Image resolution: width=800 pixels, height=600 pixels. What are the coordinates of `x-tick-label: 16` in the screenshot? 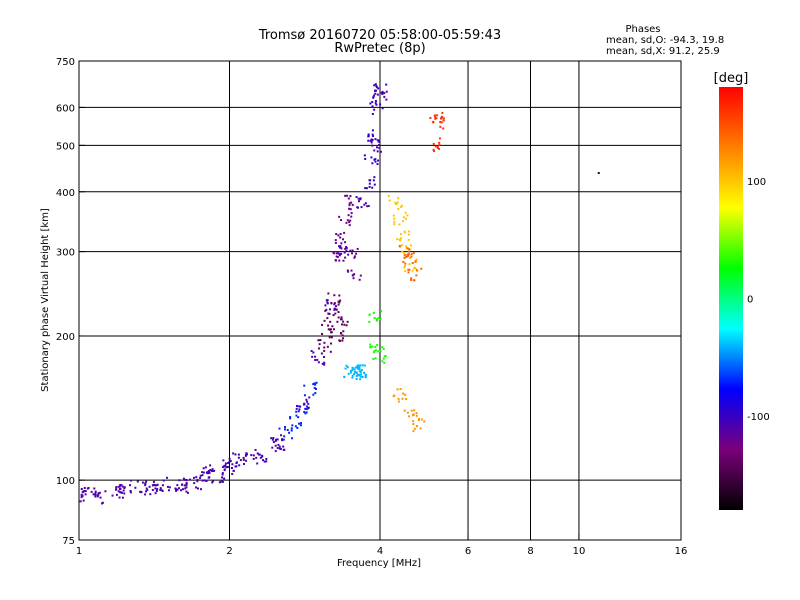 It's located at (681, 551).